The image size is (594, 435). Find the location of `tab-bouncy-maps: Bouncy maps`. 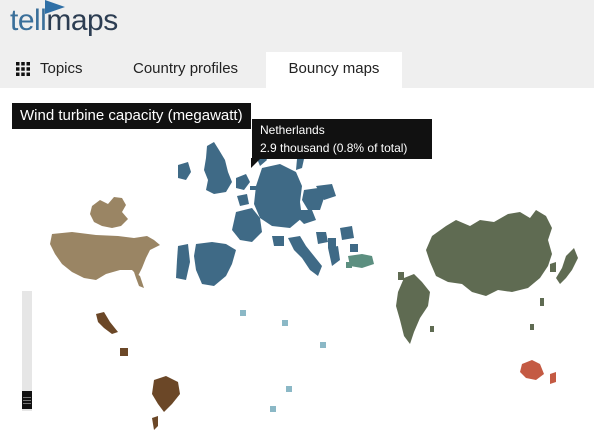

tab-bouncy-maps: Bouncy maps is located at coordinates (334, 70).